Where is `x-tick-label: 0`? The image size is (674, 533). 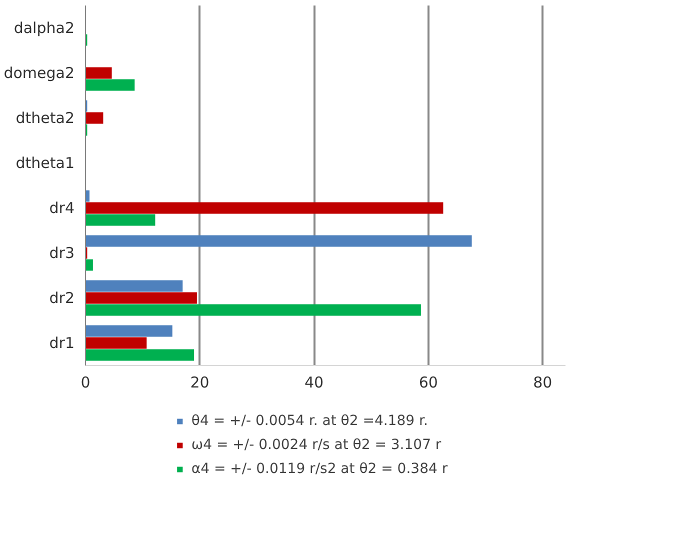
x-tick-label: 0 is located at coordinates (85, 383).